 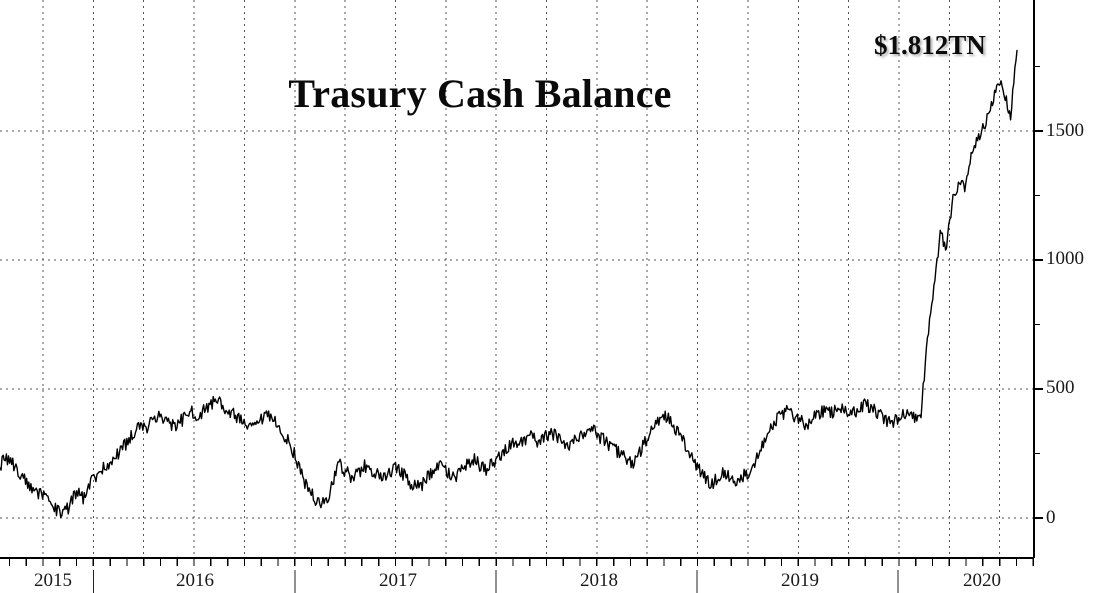 I want to click on x-axis-tick-label: 2017, so click(x=398, y=580).